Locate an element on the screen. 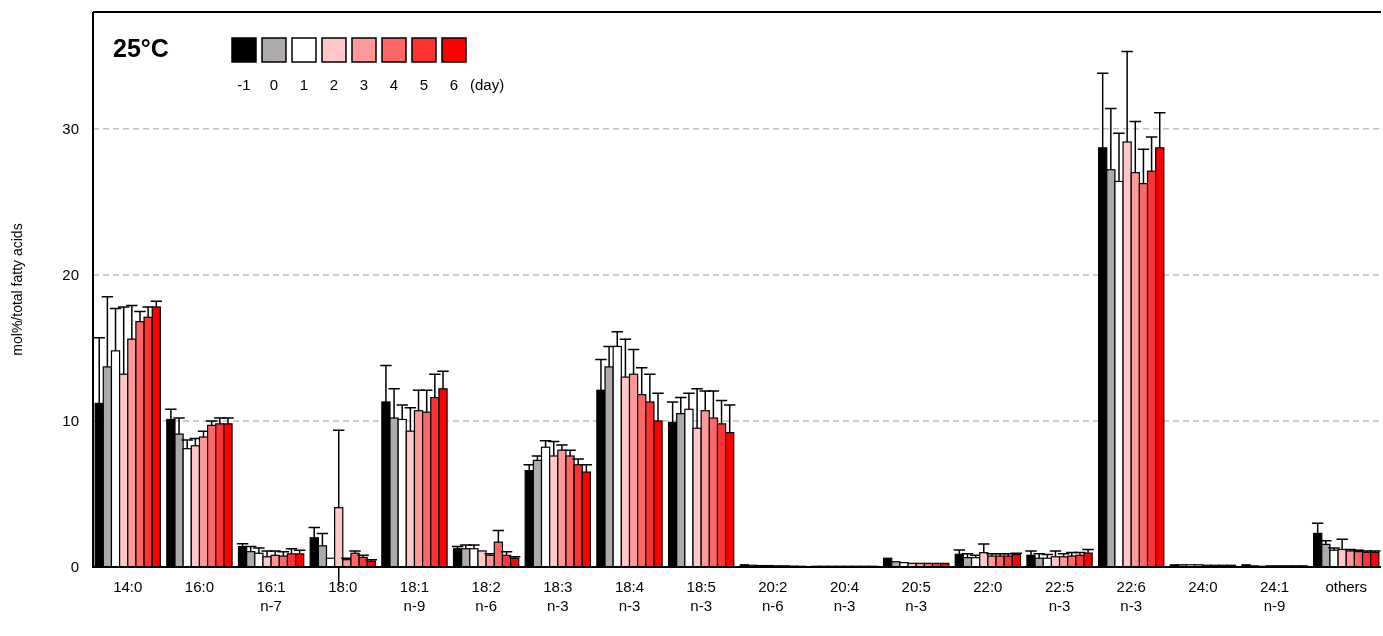  x-tick-label: 22:5 n-3 is located at coordinates (1059, 596).